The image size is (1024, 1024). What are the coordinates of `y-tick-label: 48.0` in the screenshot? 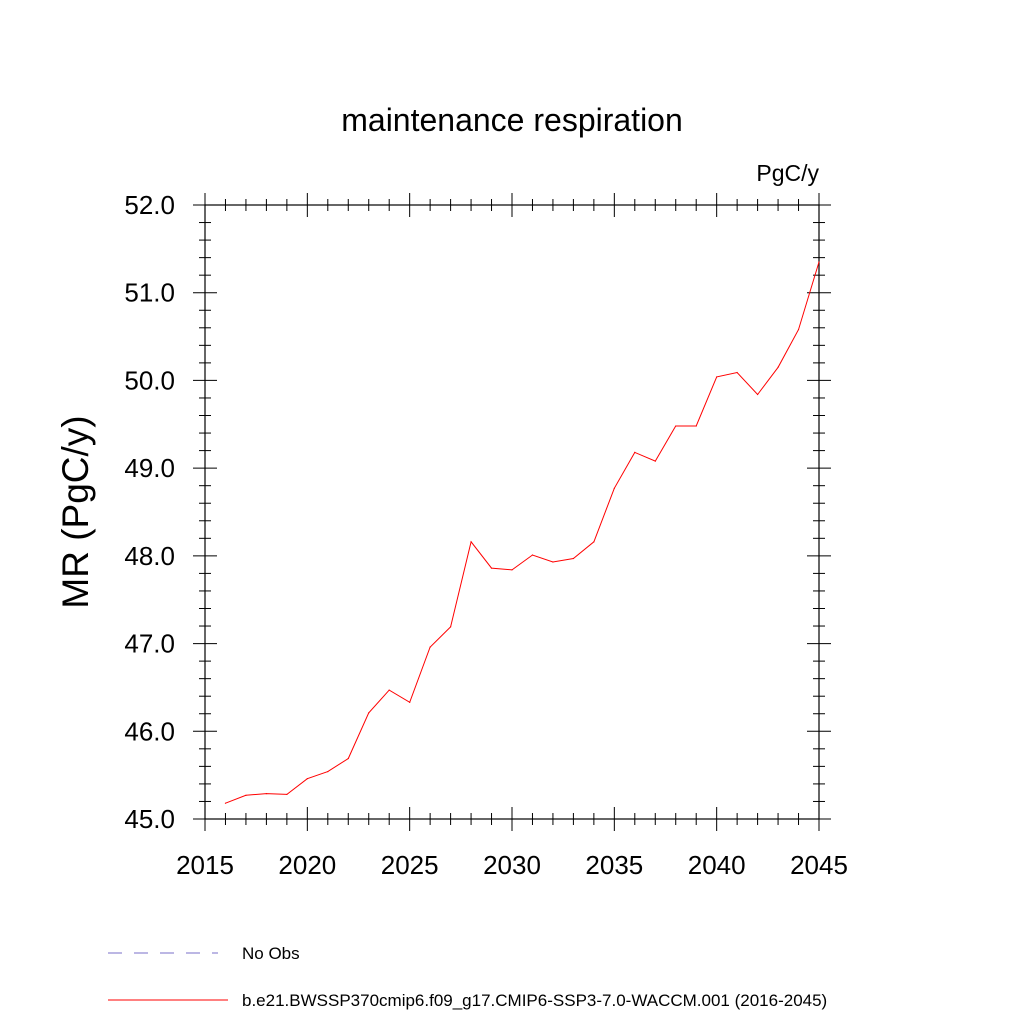 It's located at (149, 556).